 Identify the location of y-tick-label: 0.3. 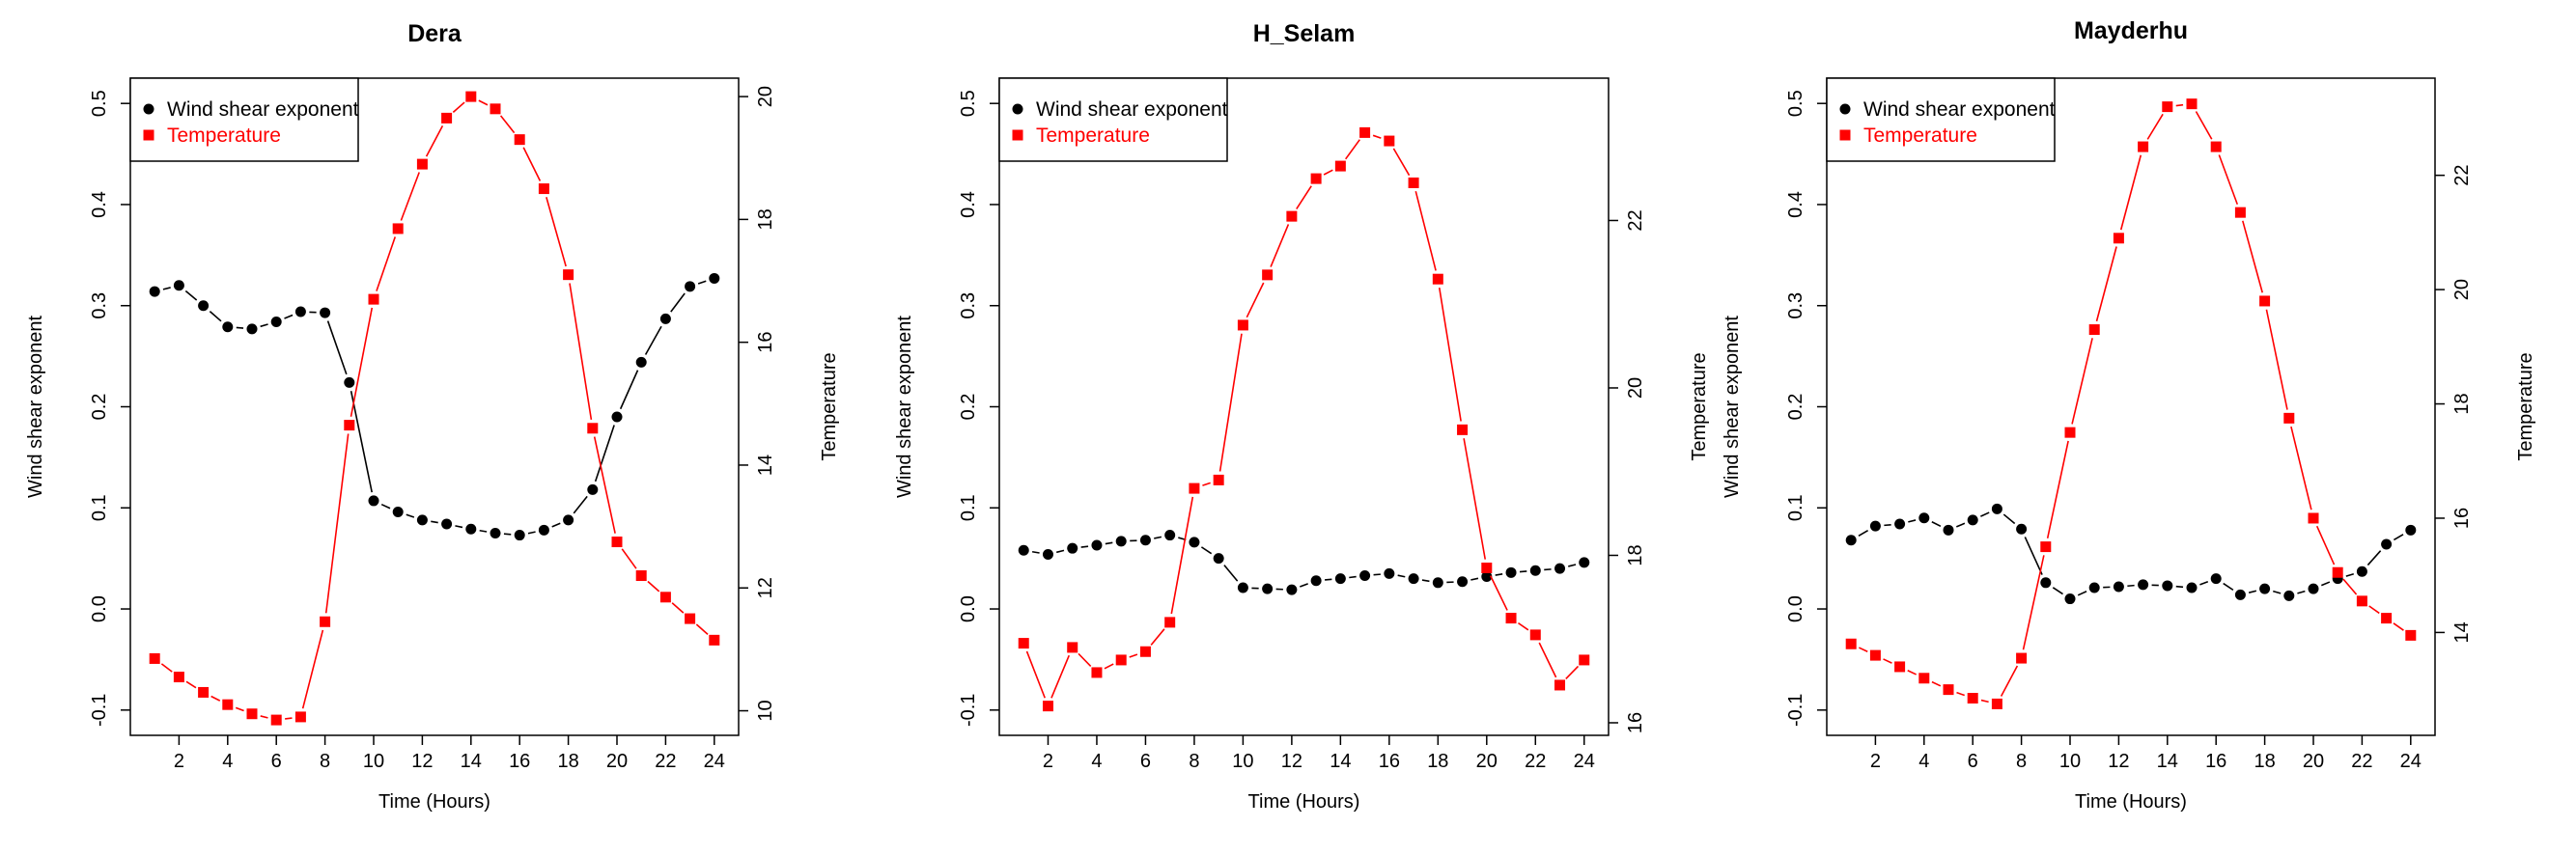
(1796, 305).